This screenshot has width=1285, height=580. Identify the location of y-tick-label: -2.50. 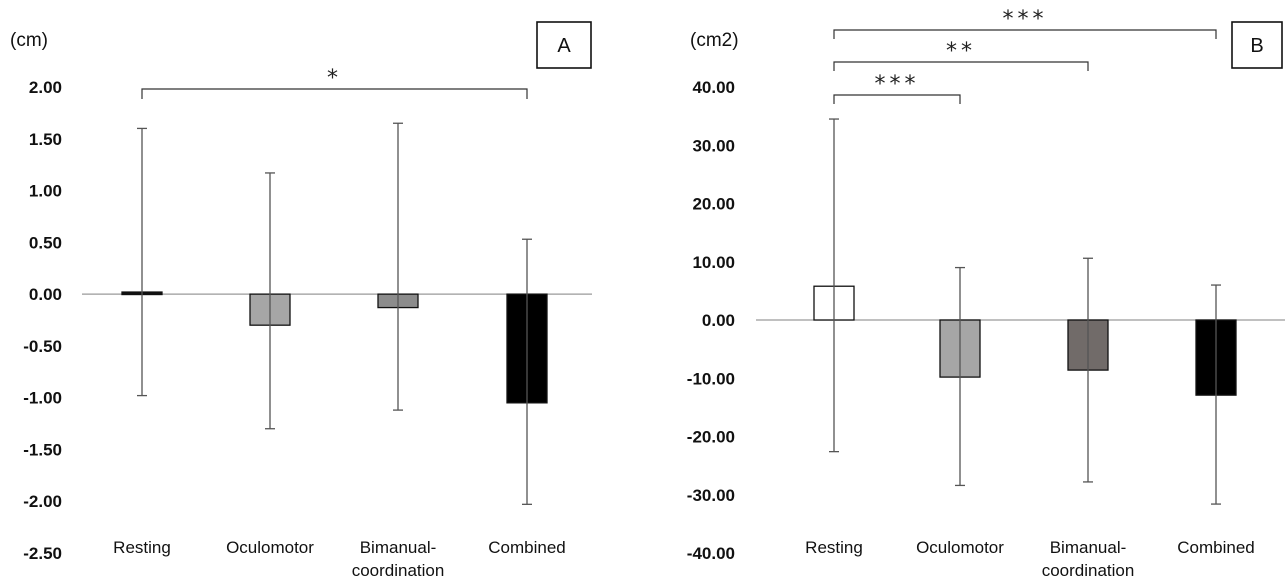
(42, 553).